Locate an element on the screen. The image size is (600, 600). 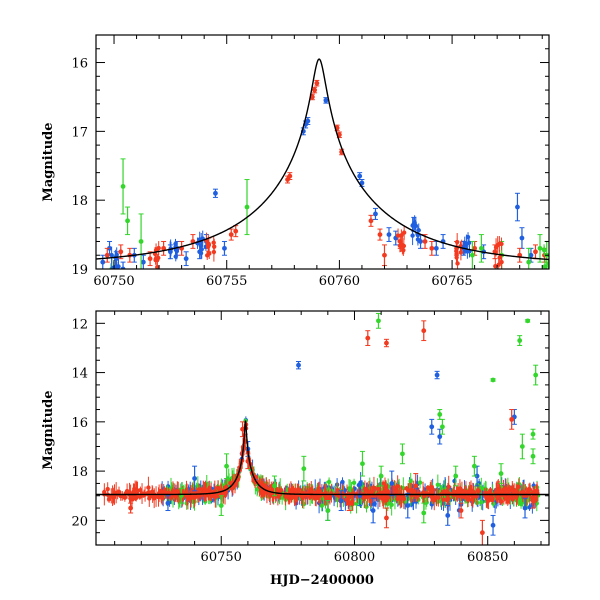
y-tick-label: 12 is located at coordinates (79, 324).